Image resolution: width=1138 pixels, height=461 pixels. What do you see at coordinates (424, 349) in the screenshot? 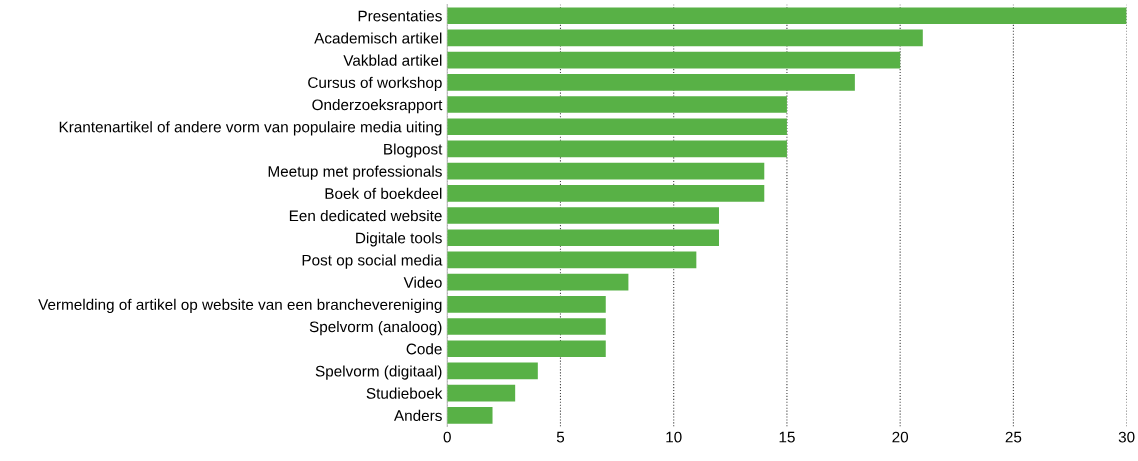
I see `y-tick-label: Code` at bounding box center [424, 349].